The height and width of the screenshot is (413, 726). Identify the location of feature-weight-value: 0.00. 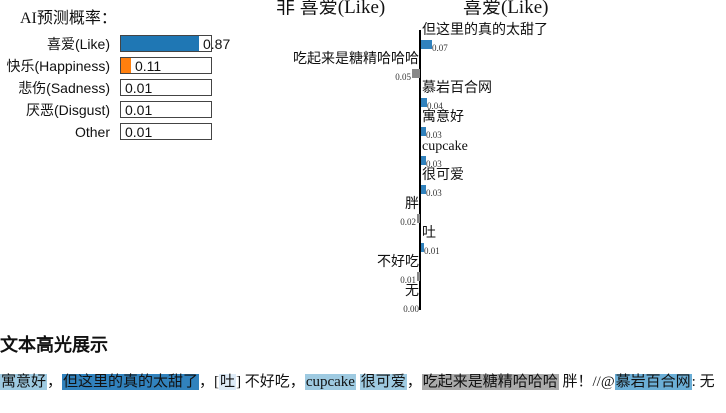
(411, 309).